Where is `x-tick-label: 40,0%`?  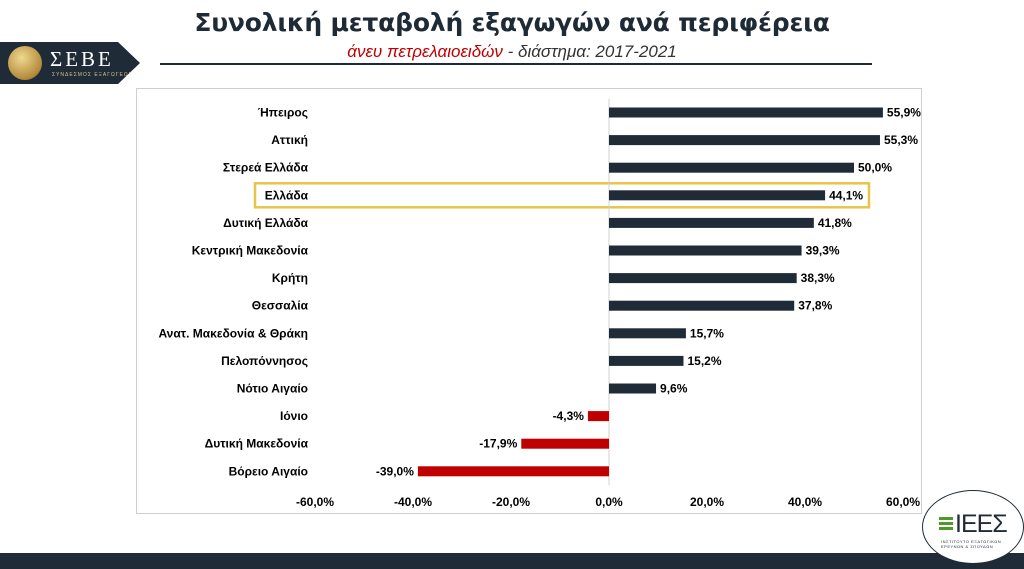
x-tick-label: 40,0% is located at coordinates (805, 502).